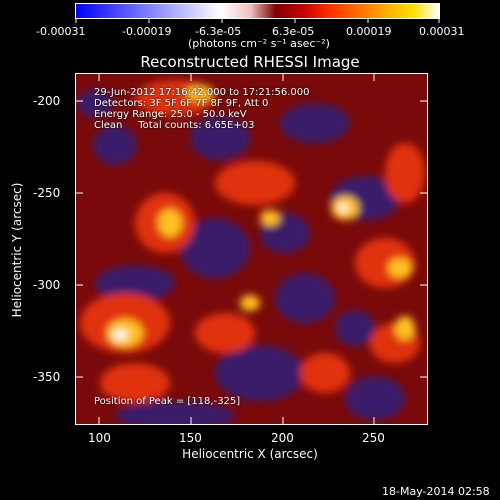  Describe the element at coordinates (47, 285) in the screenshot. I see `y-tick-label-minus300: -300` at that location.